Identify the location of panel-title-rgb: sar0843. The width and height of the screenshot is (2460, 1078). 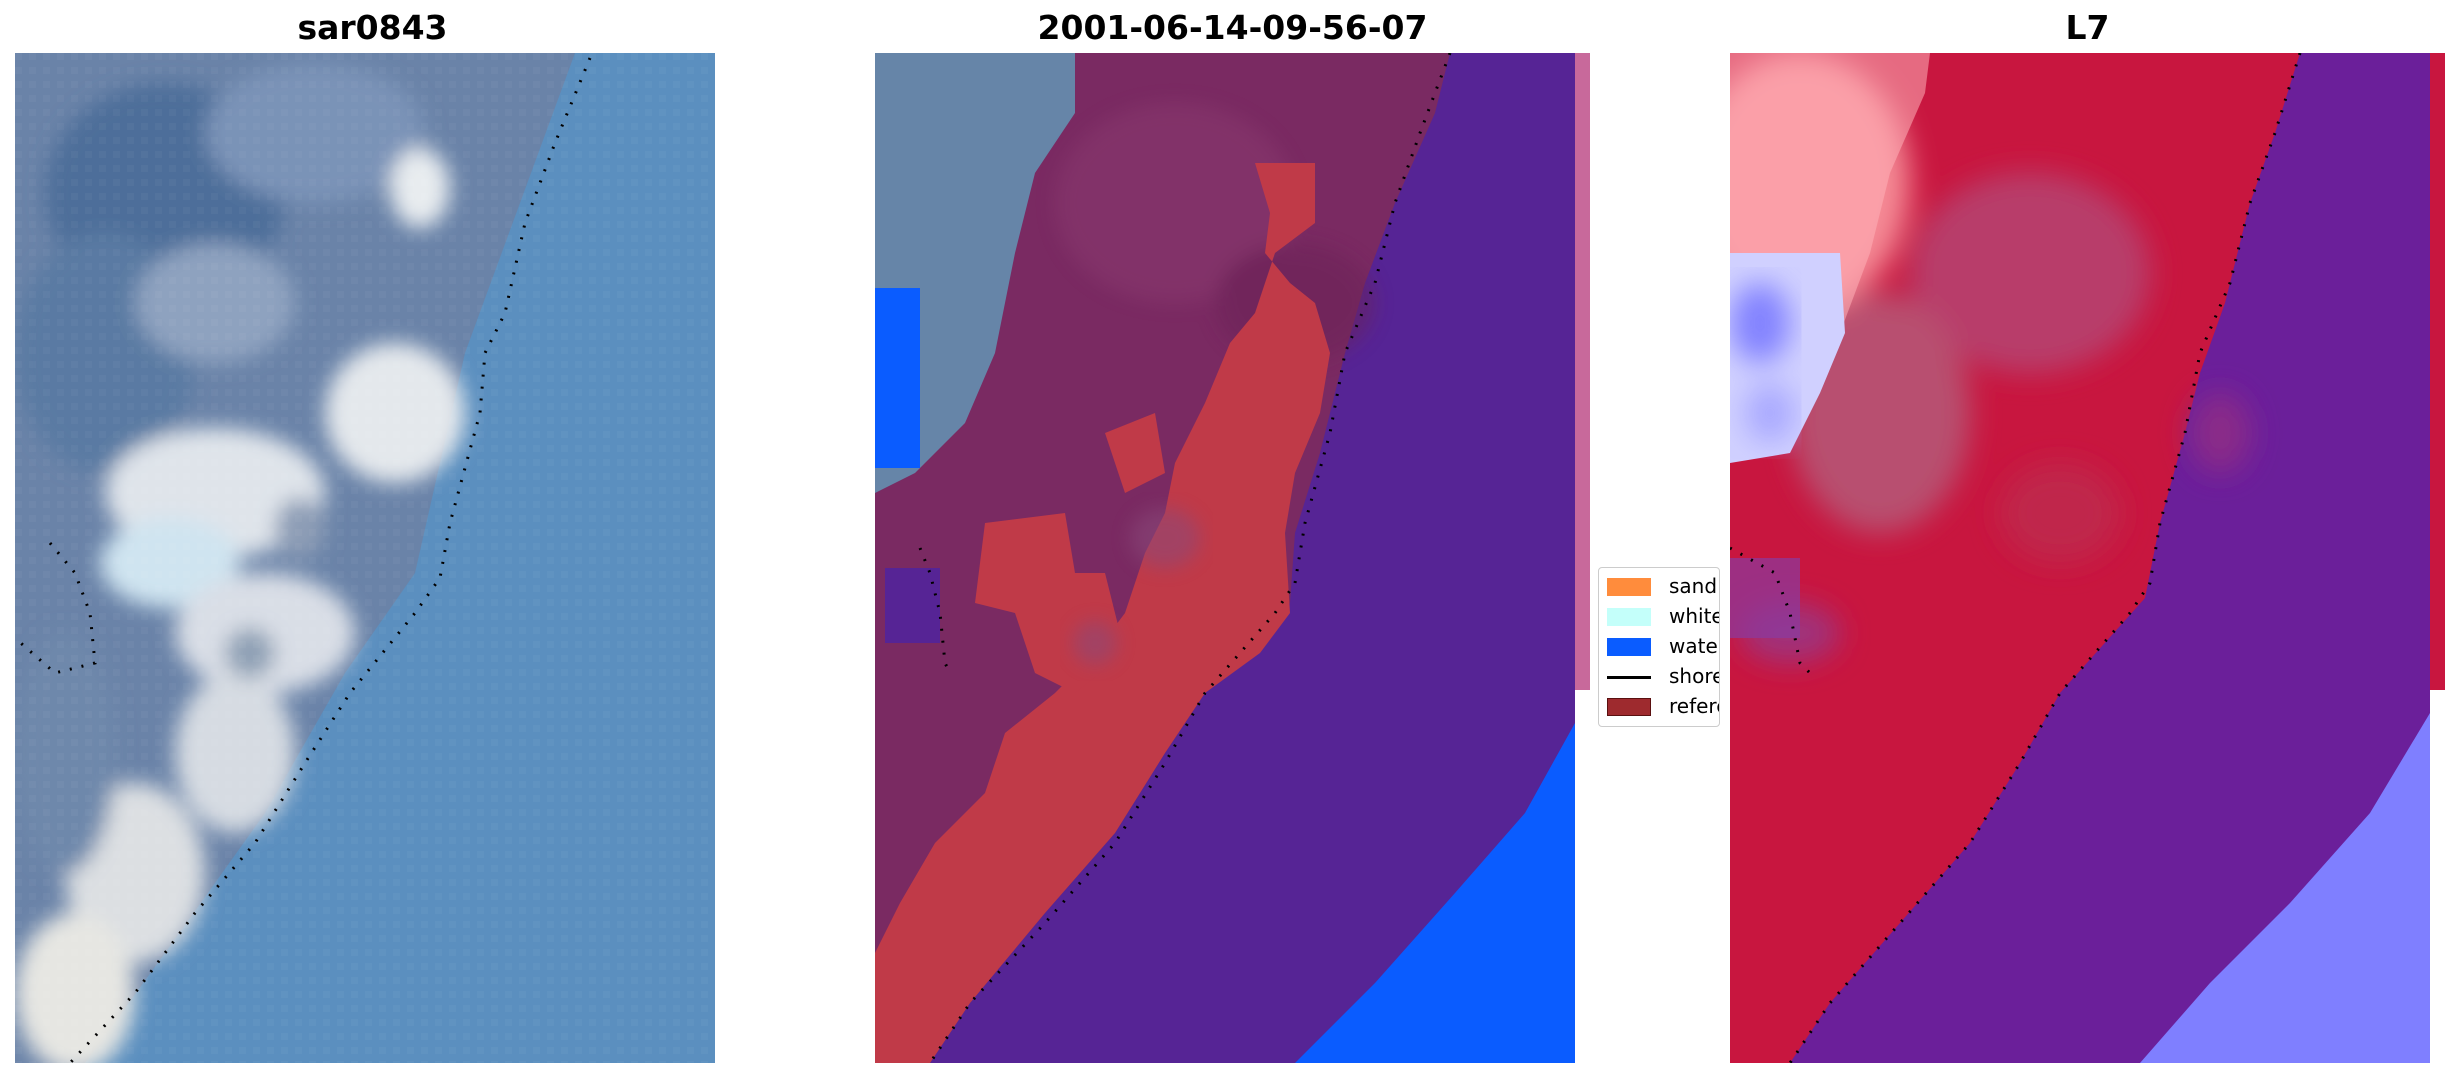
(372, 27).